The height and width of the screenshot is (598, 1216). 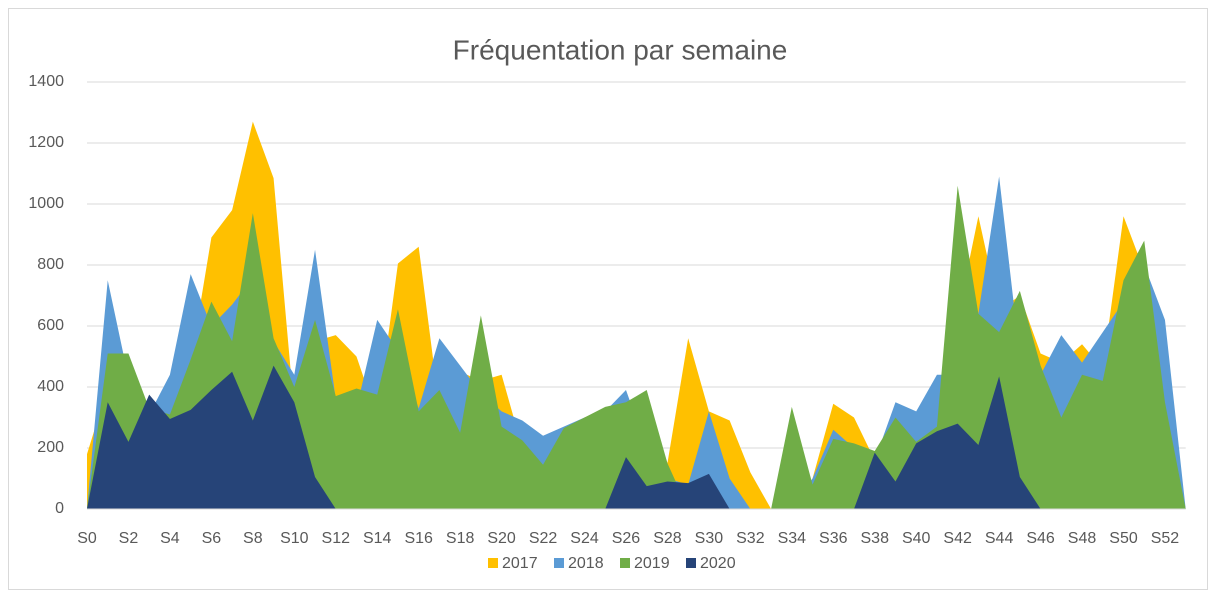 I want to click on x-tick-label: S8, so click(x=253, y=538).